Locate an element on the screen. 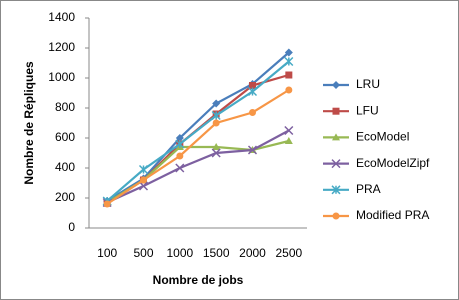 The image size is (459, 300). legend-label: PRA is located at coordinates (368, 189).